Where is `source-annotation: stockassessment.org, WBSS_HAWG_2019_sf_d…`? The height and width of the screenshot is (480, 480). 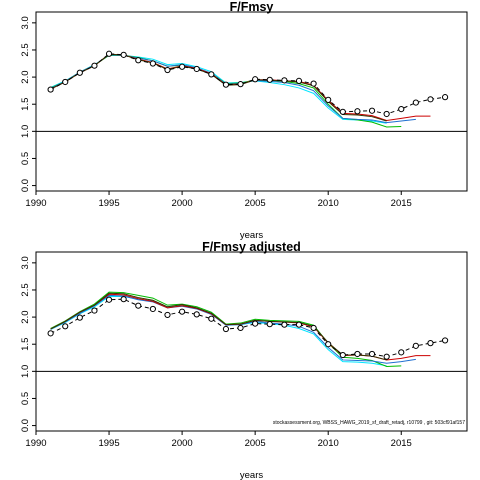
source-annotation: stockassessment.org, WBSS_HAWG_2019_sf_d… is located at coordinates (369, 423).